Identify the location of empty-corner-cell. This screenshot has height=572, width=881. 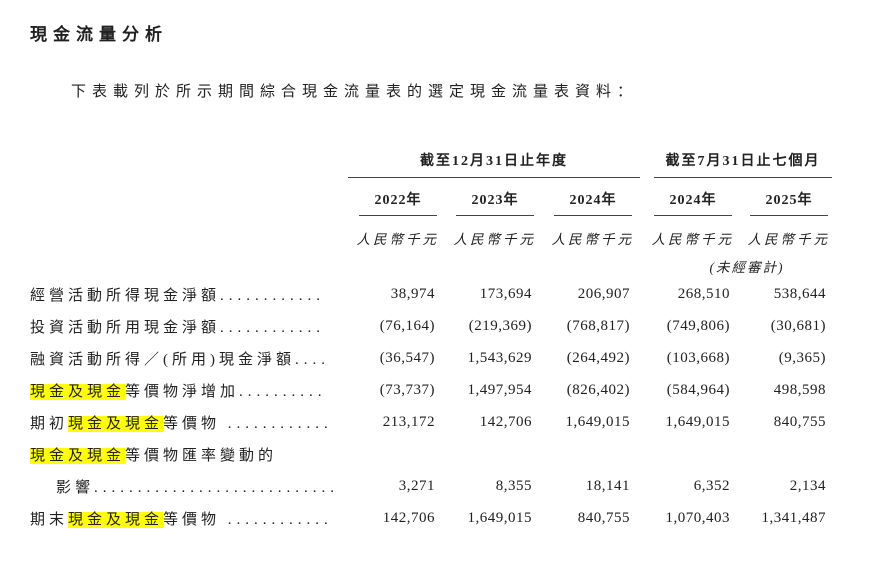
(189, 160).